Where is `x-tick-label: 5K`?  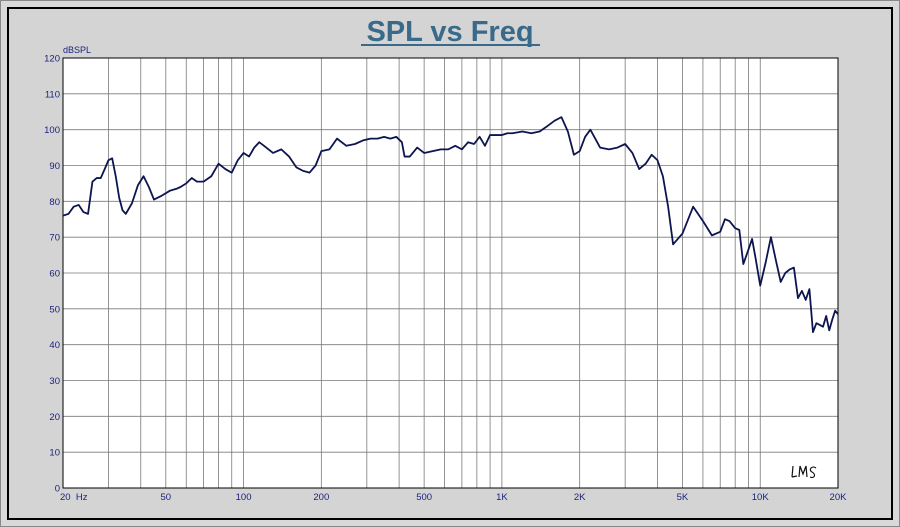
x-tick-label: 5K is located at coordinates (683, 497).